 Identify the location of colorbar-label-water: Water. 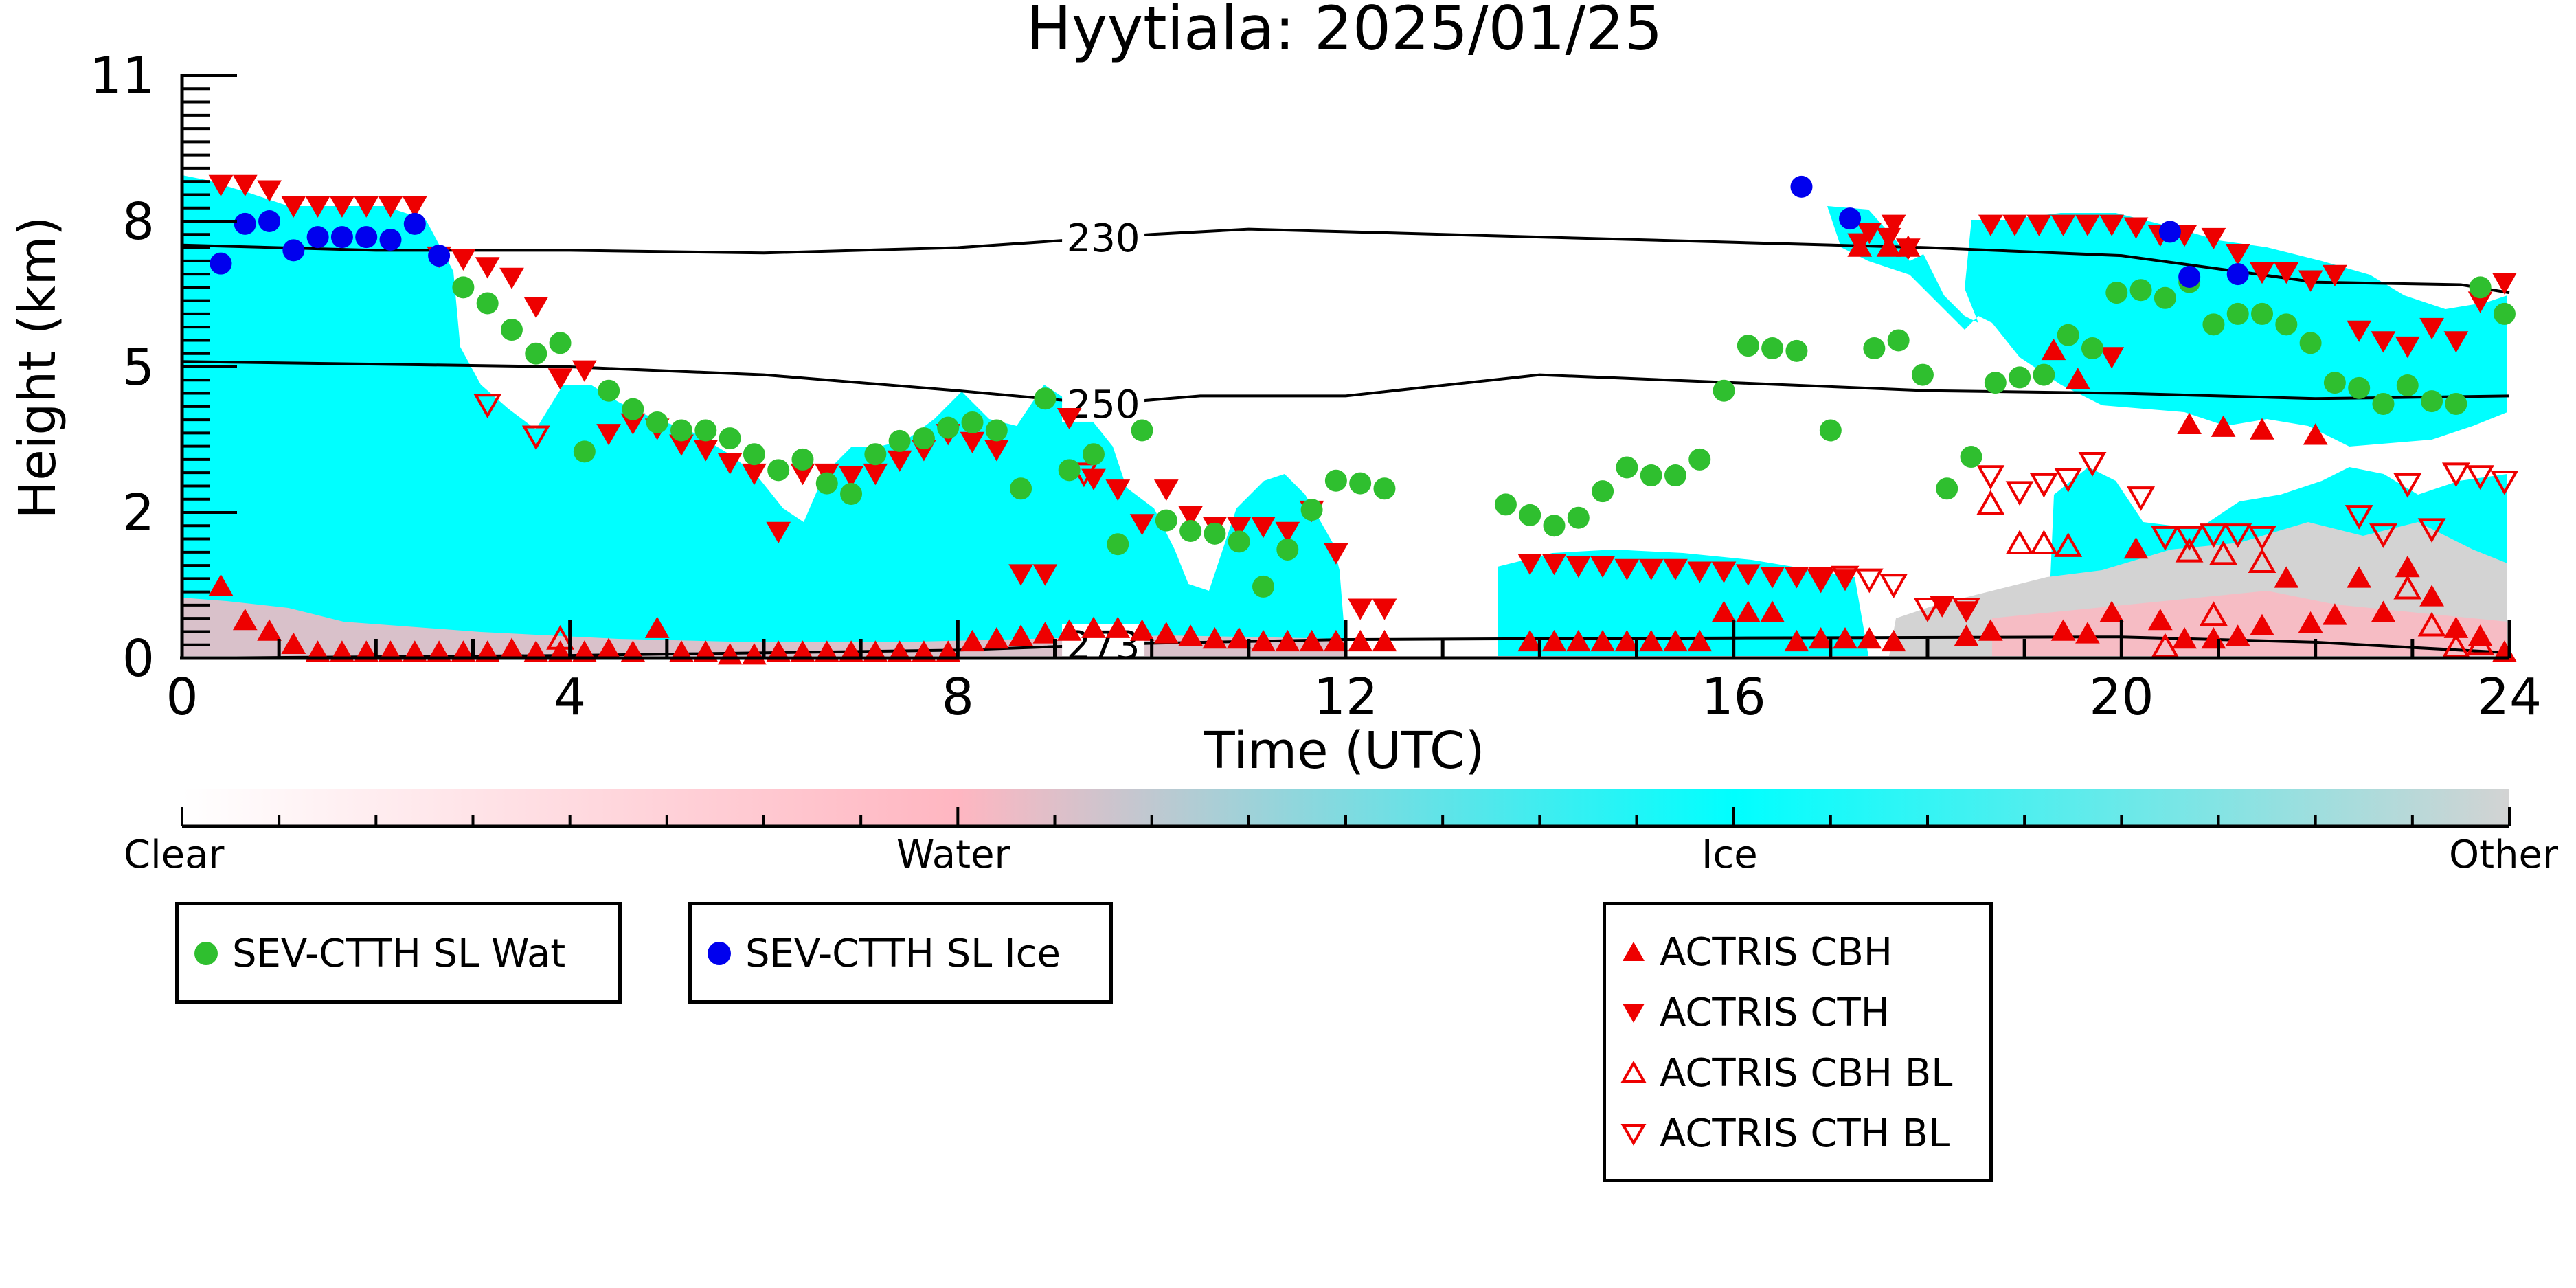
(953, 855).